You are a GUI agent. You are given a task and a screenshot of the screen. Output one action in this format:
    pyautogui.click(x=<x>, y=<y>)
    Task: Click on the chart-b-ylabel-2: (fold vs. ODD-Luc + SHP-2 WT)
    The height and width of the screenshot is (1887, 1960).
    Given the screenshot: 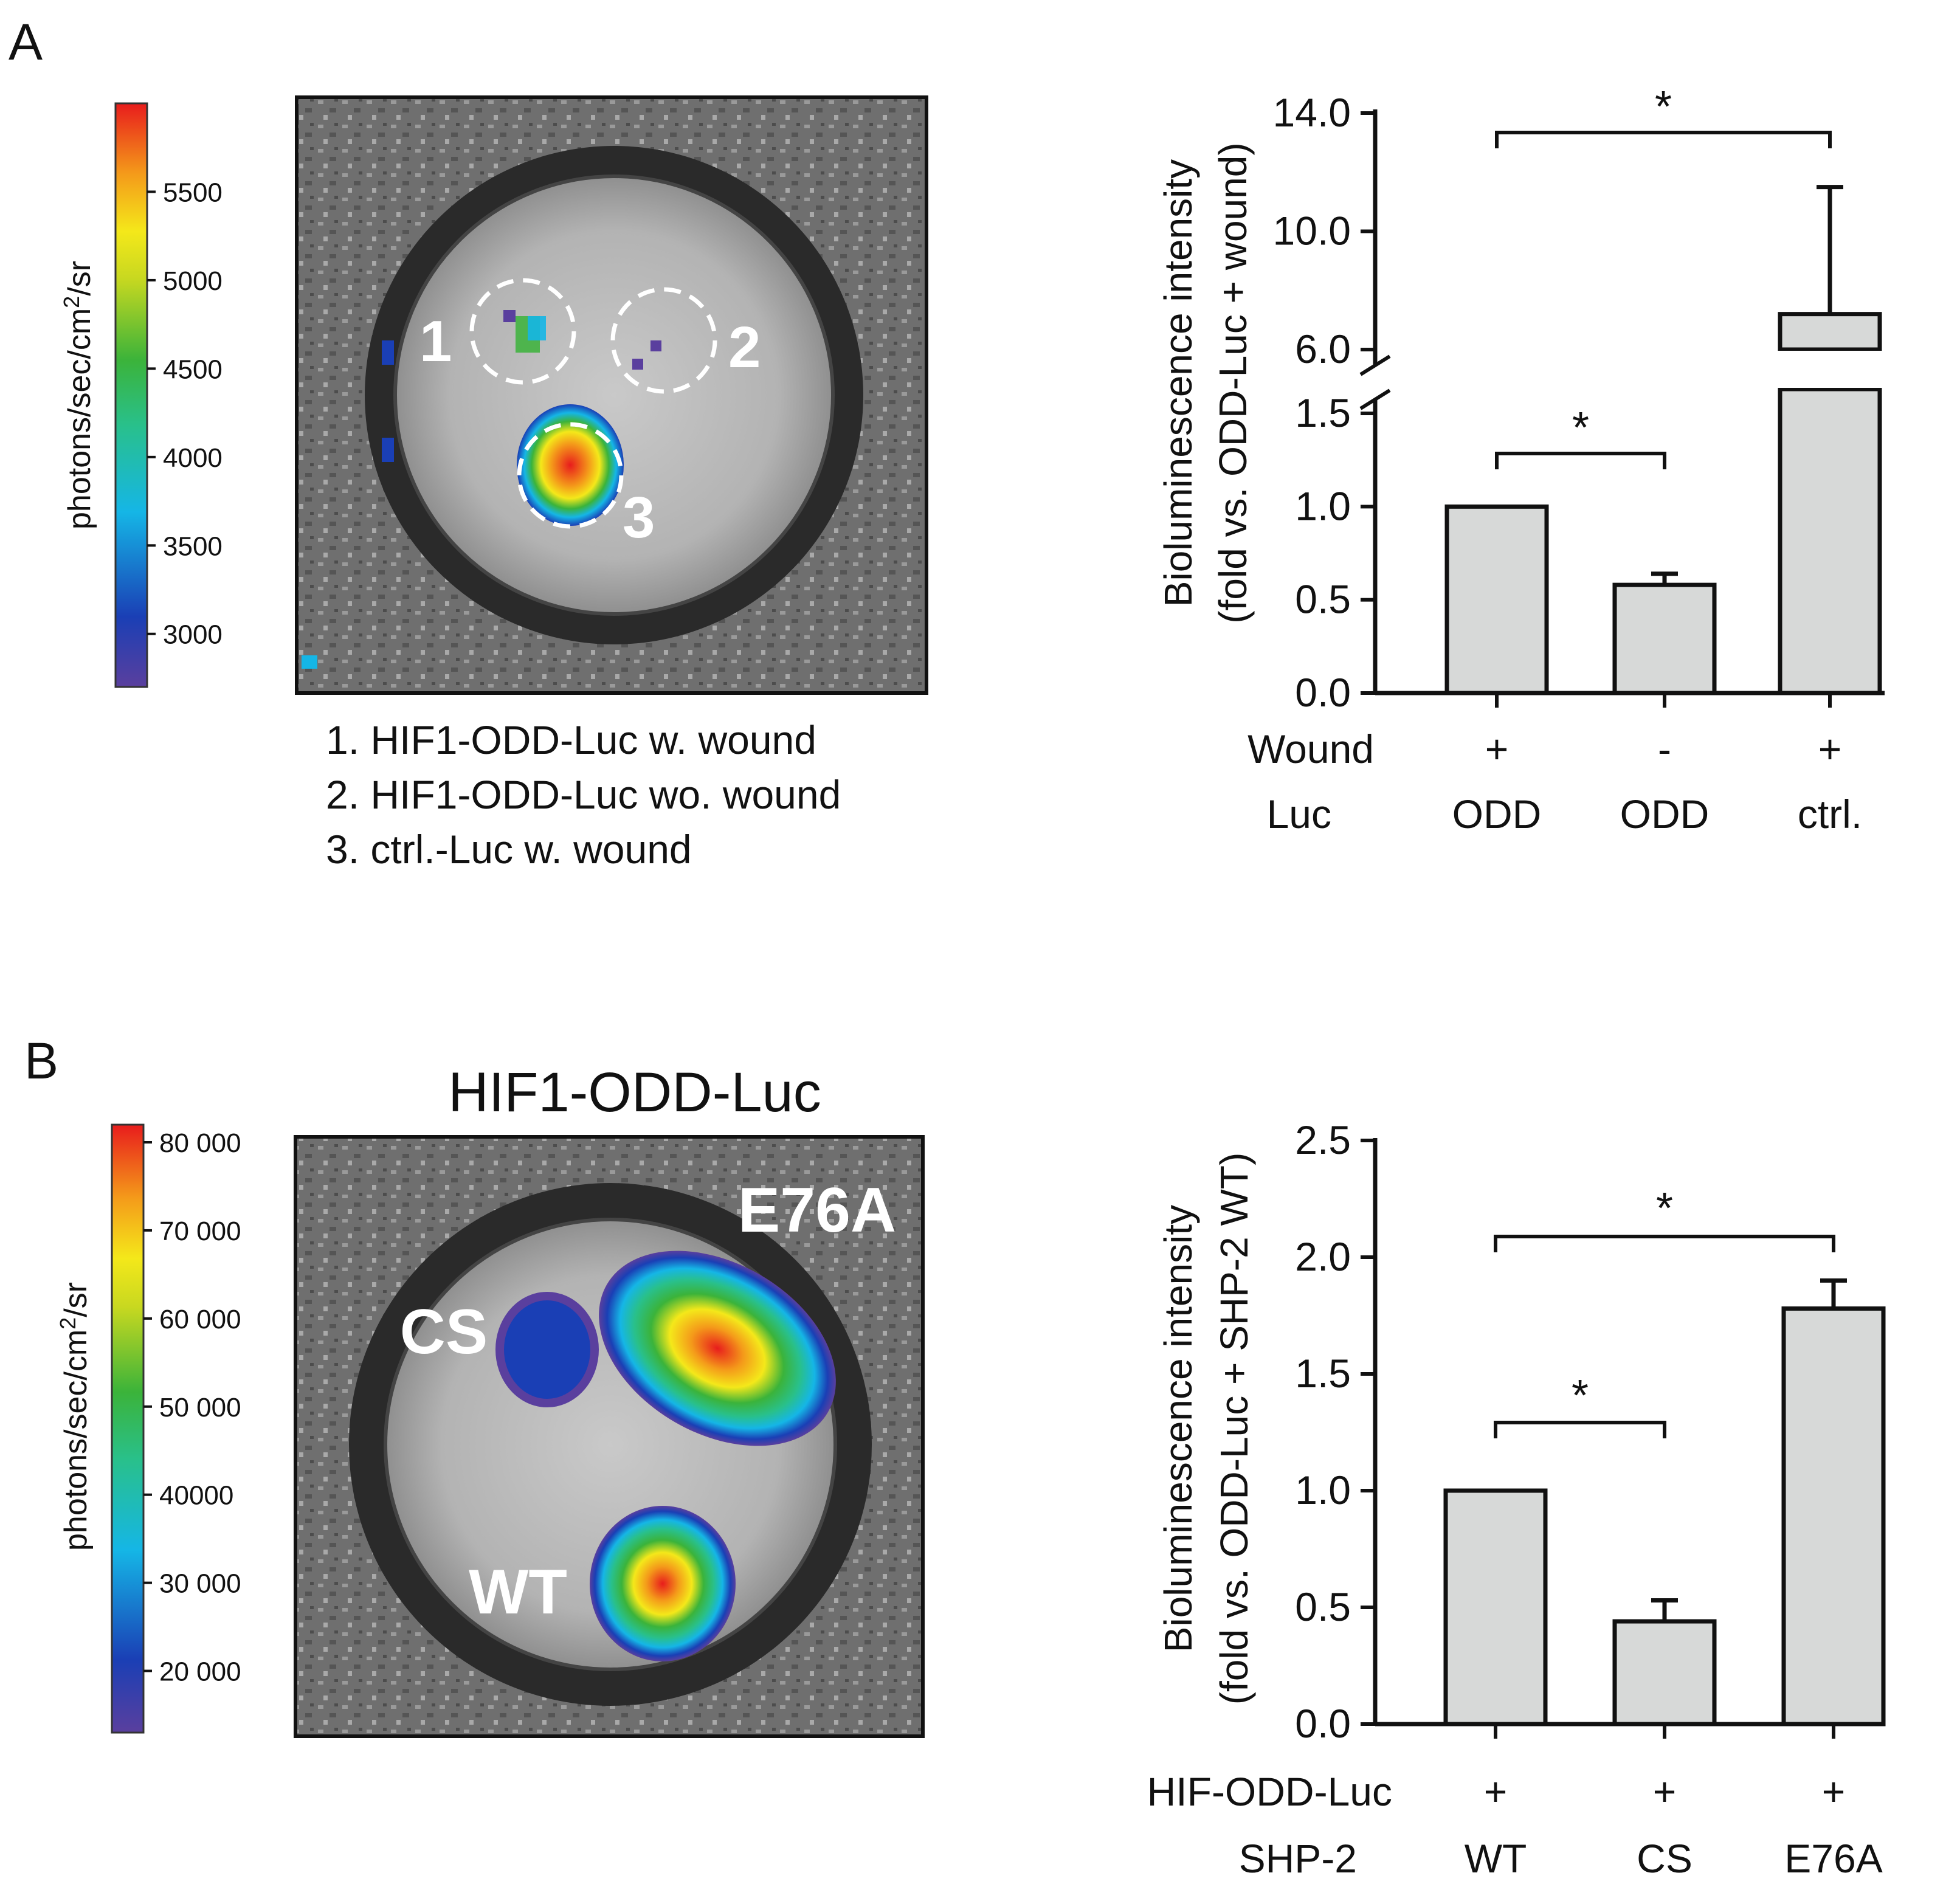 What is the action you would take?
    pyautogui.click(x=1234, y=1429)
    